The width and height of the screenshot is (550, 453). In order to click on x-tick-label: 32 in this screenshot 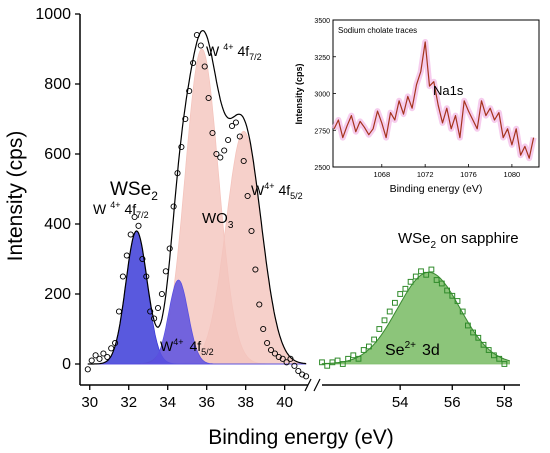, I will do `click(128, 402)`.